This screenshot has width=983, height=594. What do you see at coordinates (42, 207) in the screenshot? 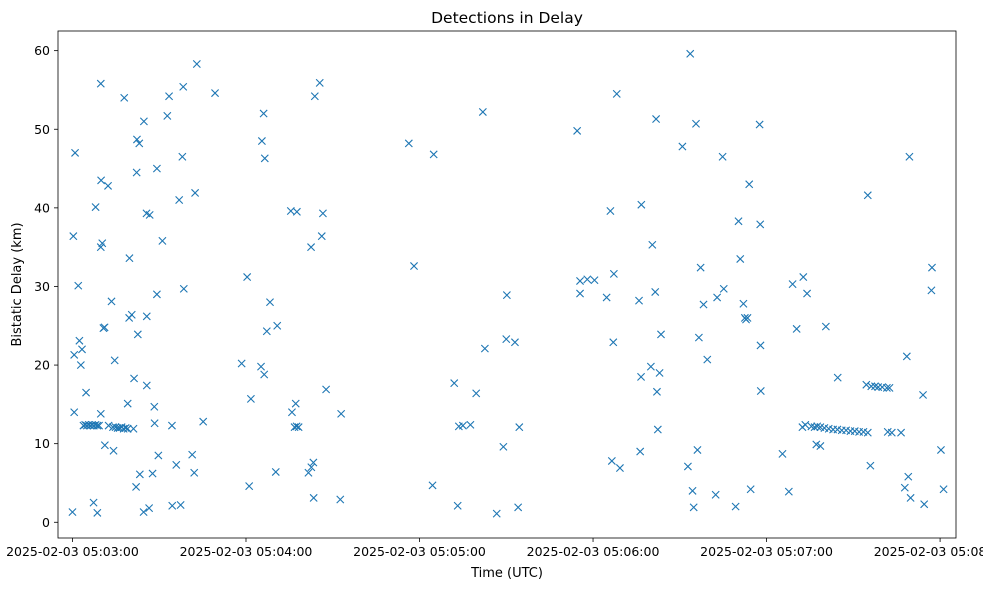
I see `y-tick-label: 40` at bounding box center [42, 207].